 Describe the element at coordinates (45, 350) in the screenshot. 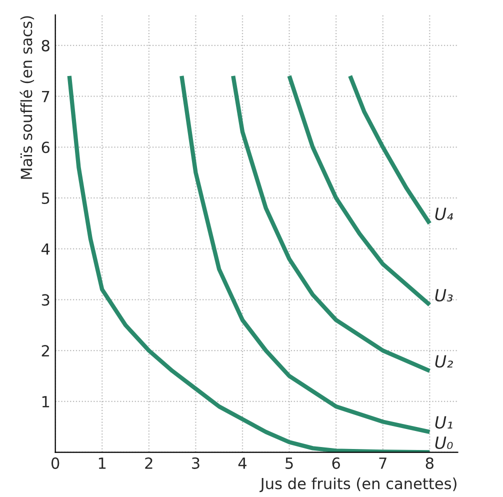

I see `y-tick-label: 2` at that location.